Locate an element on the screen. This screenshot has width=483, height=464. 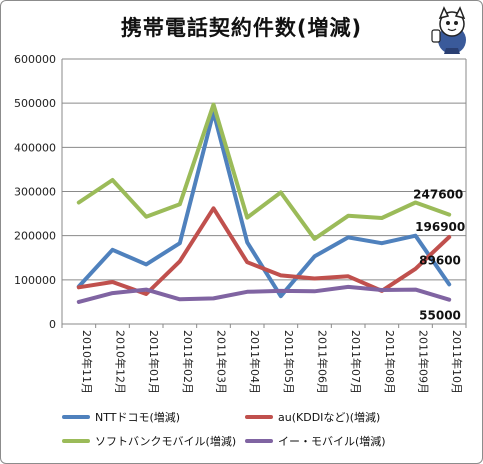
chart-title: 携帯電話契約件数(増減) is located at coordinates (241, 28).